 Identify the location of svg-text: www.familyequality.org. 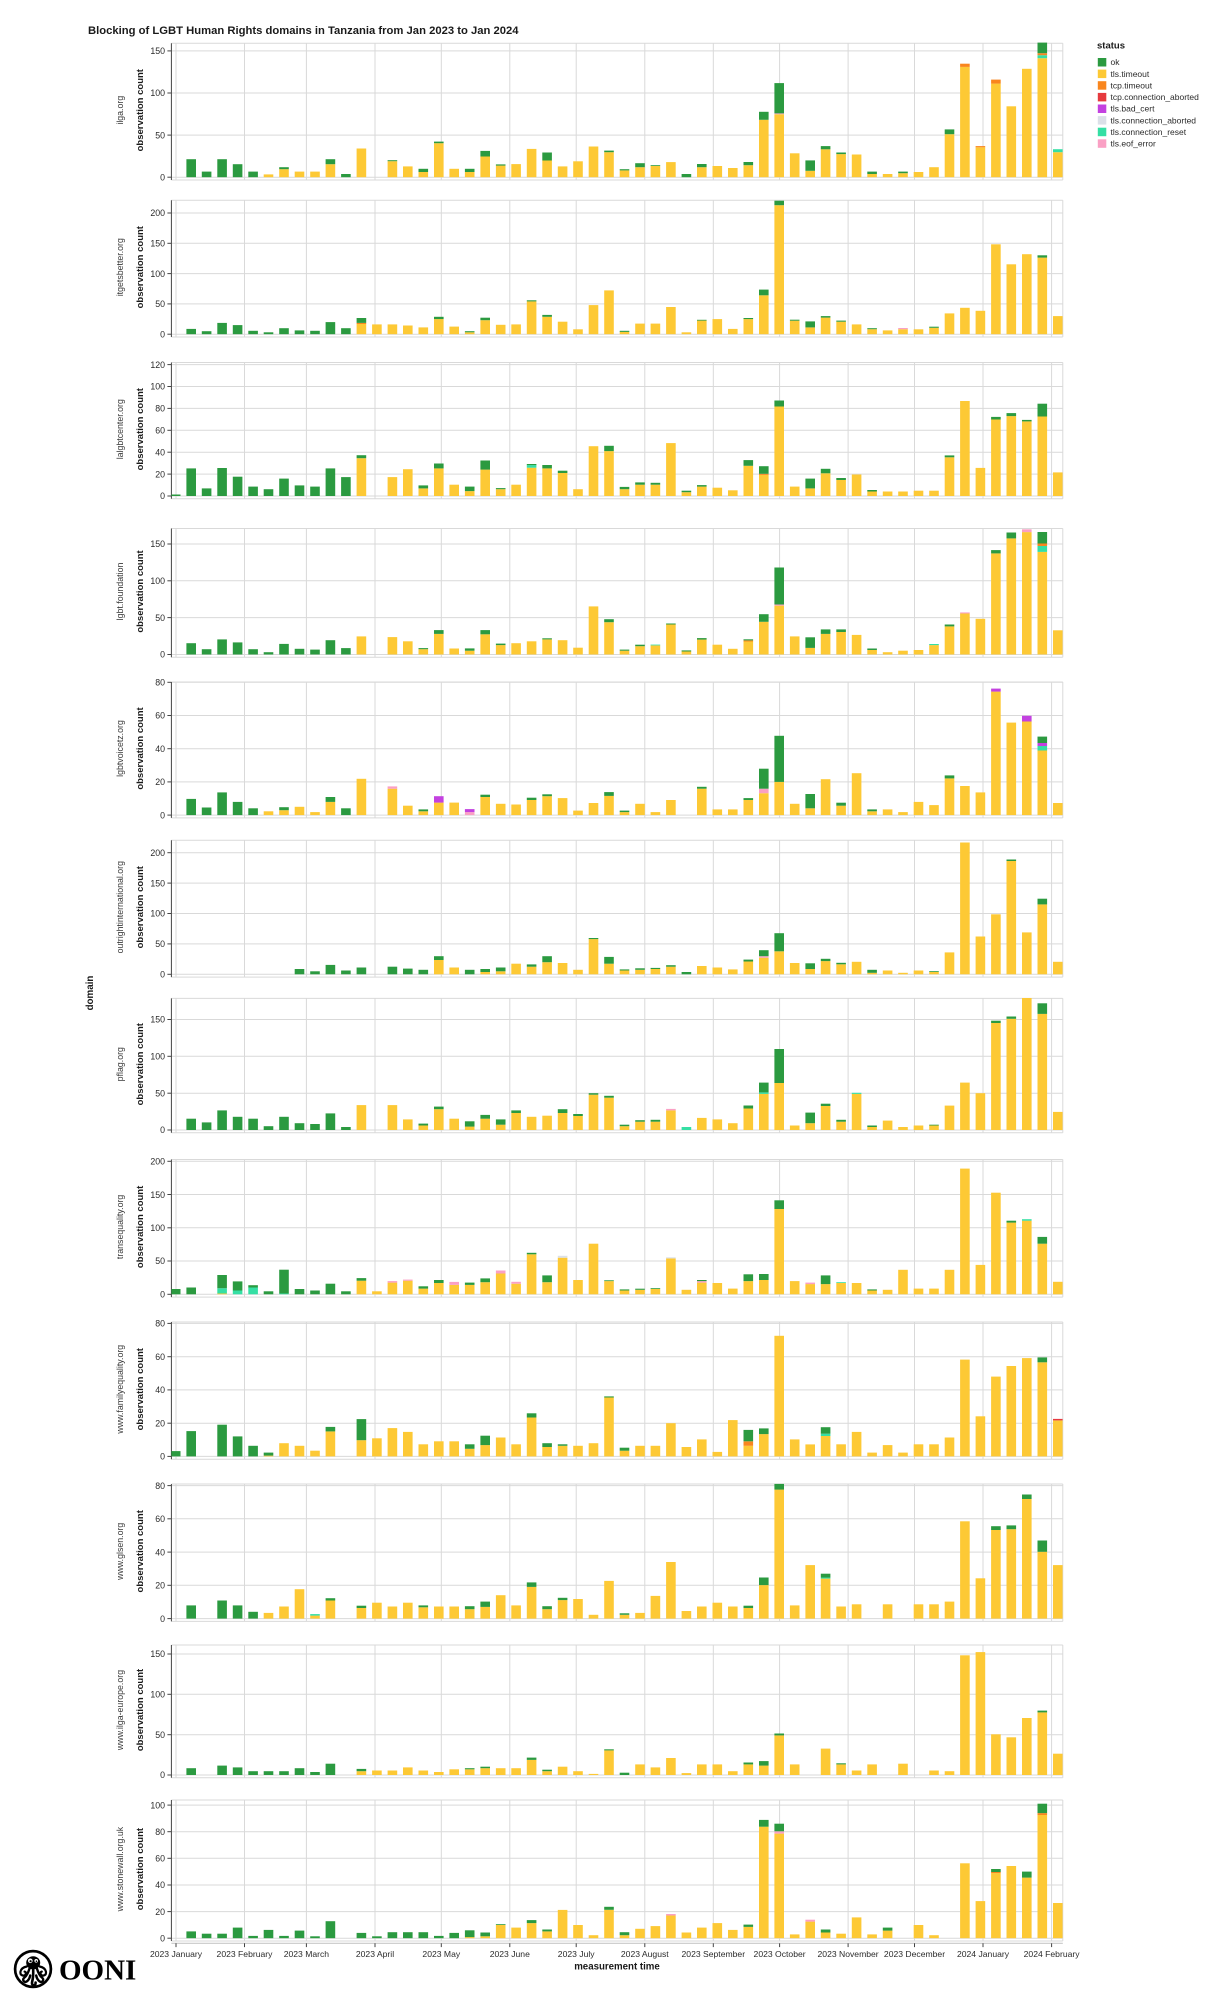
(120, 1390).